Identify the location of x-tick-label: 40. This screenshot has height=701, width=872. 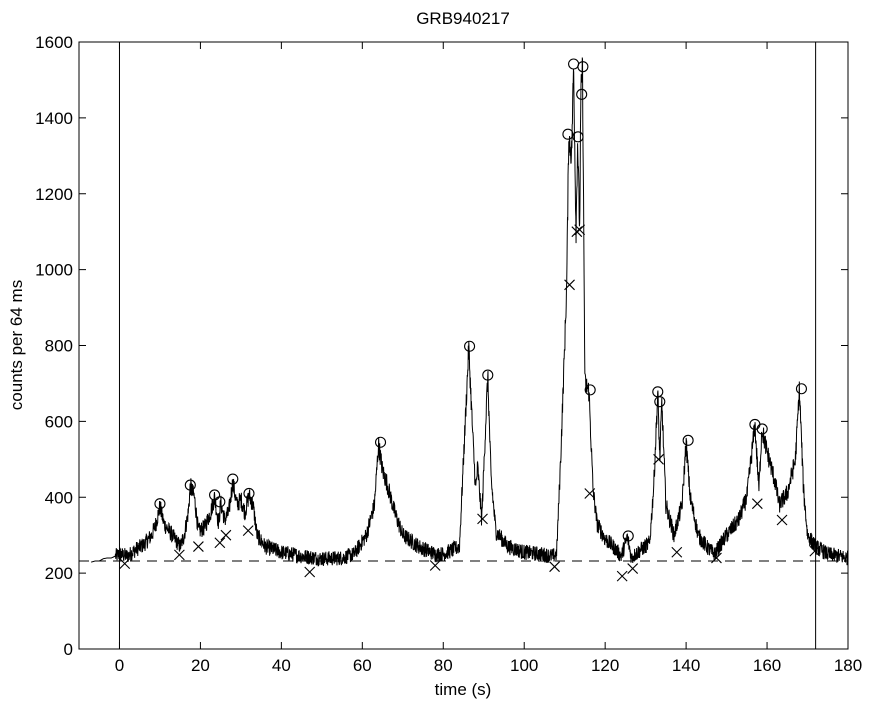
(281, 665).